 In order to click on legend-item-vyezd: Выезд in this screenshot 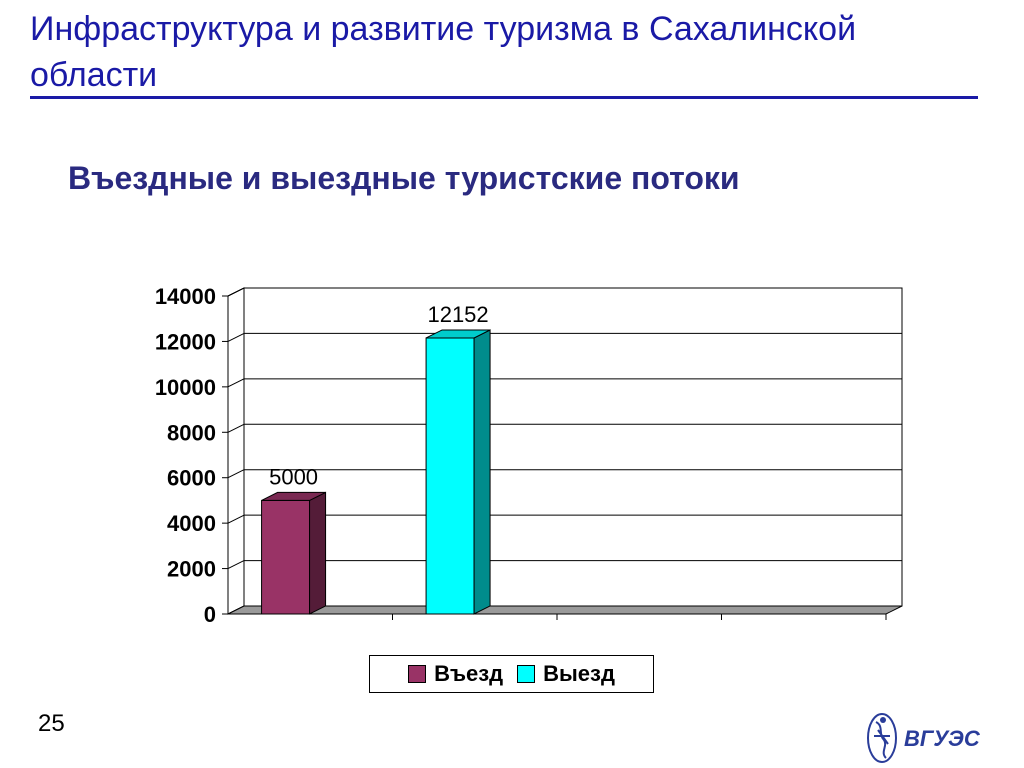, I will do `click(566, 674)`.